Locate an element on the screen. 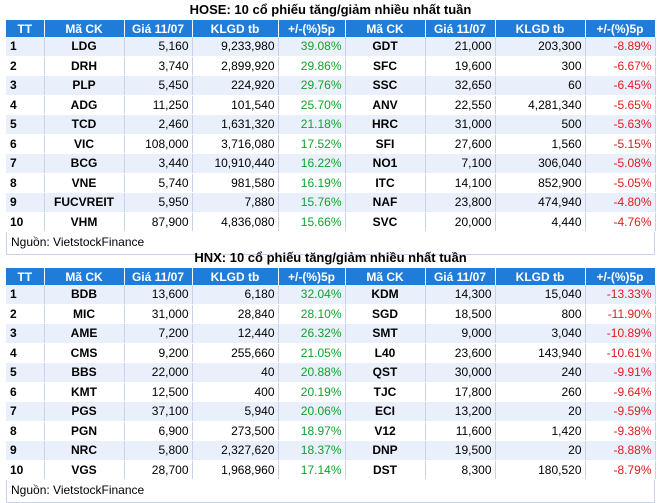 Image resolution: width=661 pixels, height=503 pixels. hnx-cell-loser-price: 8,300 is located at coordinates (460, 470).